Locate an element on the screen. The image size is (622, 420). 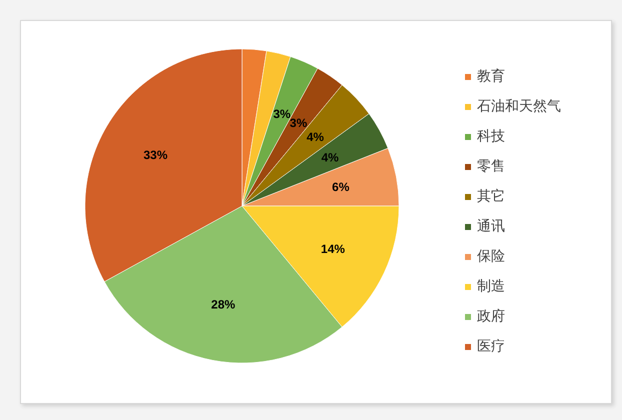
legend-label: 保险 is located at coordinates (491, 256).